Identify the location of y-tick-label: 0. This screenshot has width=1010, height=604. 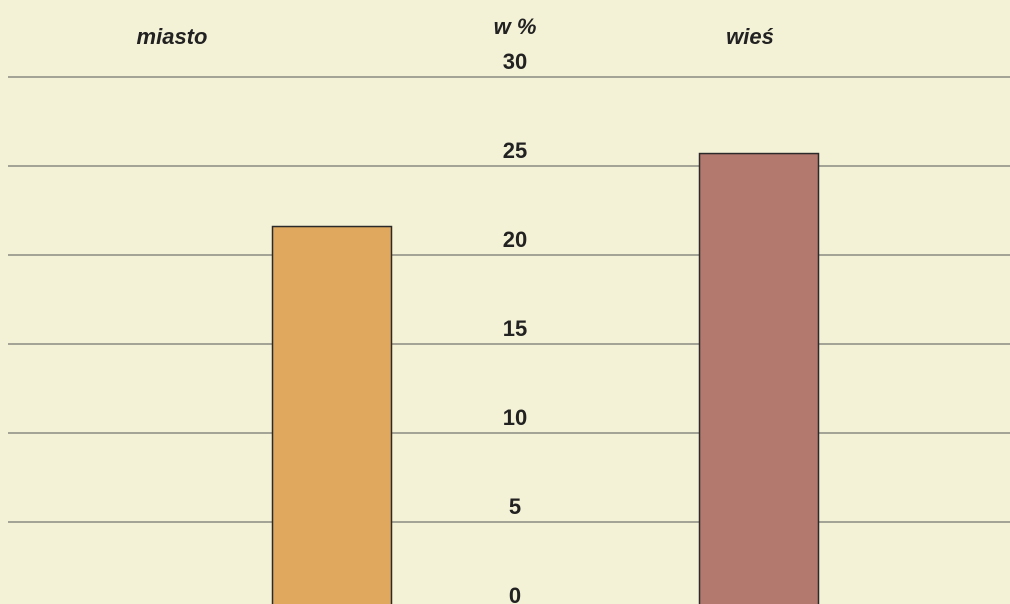
(515, 593).